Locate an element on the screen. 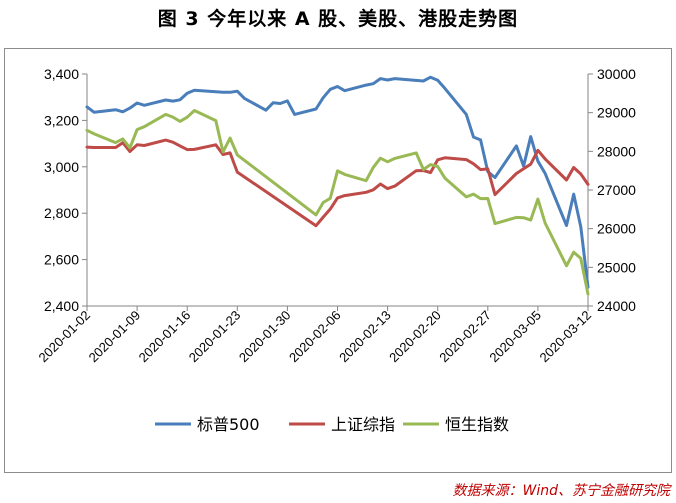 The width and height of the screenshot is (676, 503). x-tick-label: 2020-02-20 is located at coordinates (415, 337).